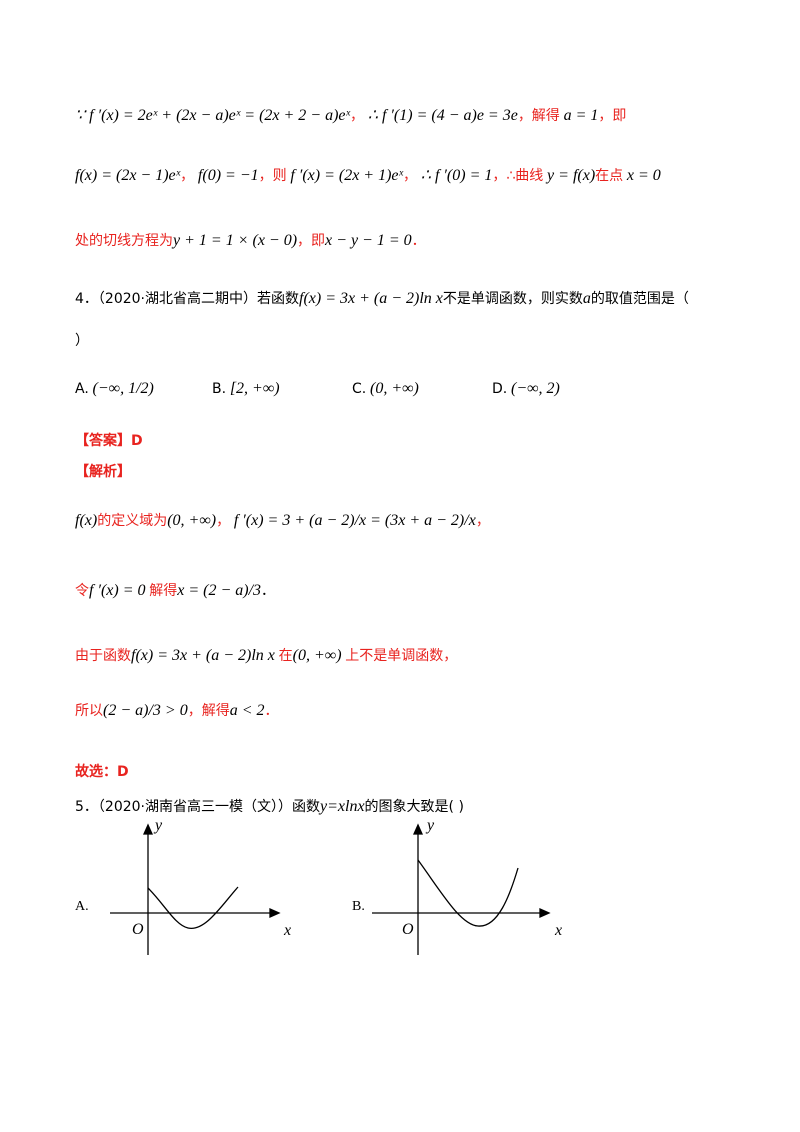 The image size is (800, 1132). Describe the element at coordinates (82, 389) in the screenshot. I see `option-label: A.` at that location.